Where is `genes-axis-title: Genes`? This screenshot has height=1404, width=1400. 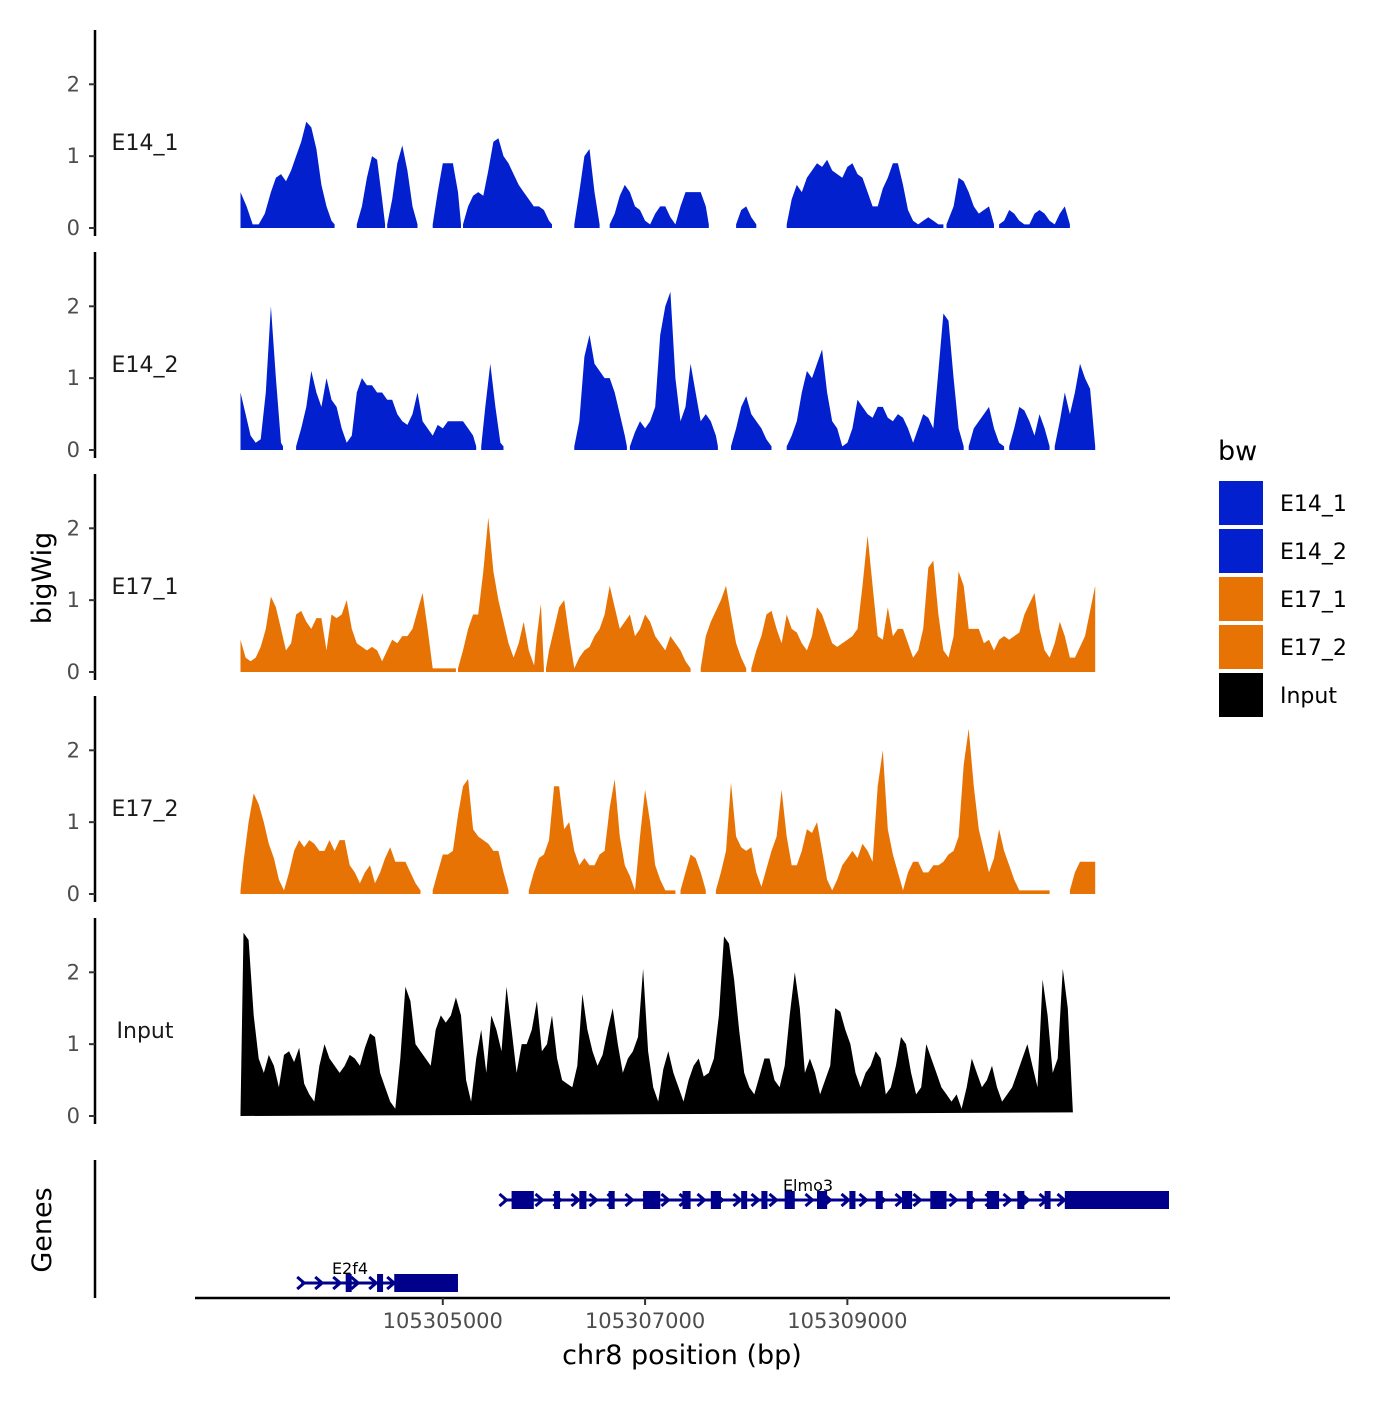
genes-axis-title: Genes is located at coordinates (42, 1229).